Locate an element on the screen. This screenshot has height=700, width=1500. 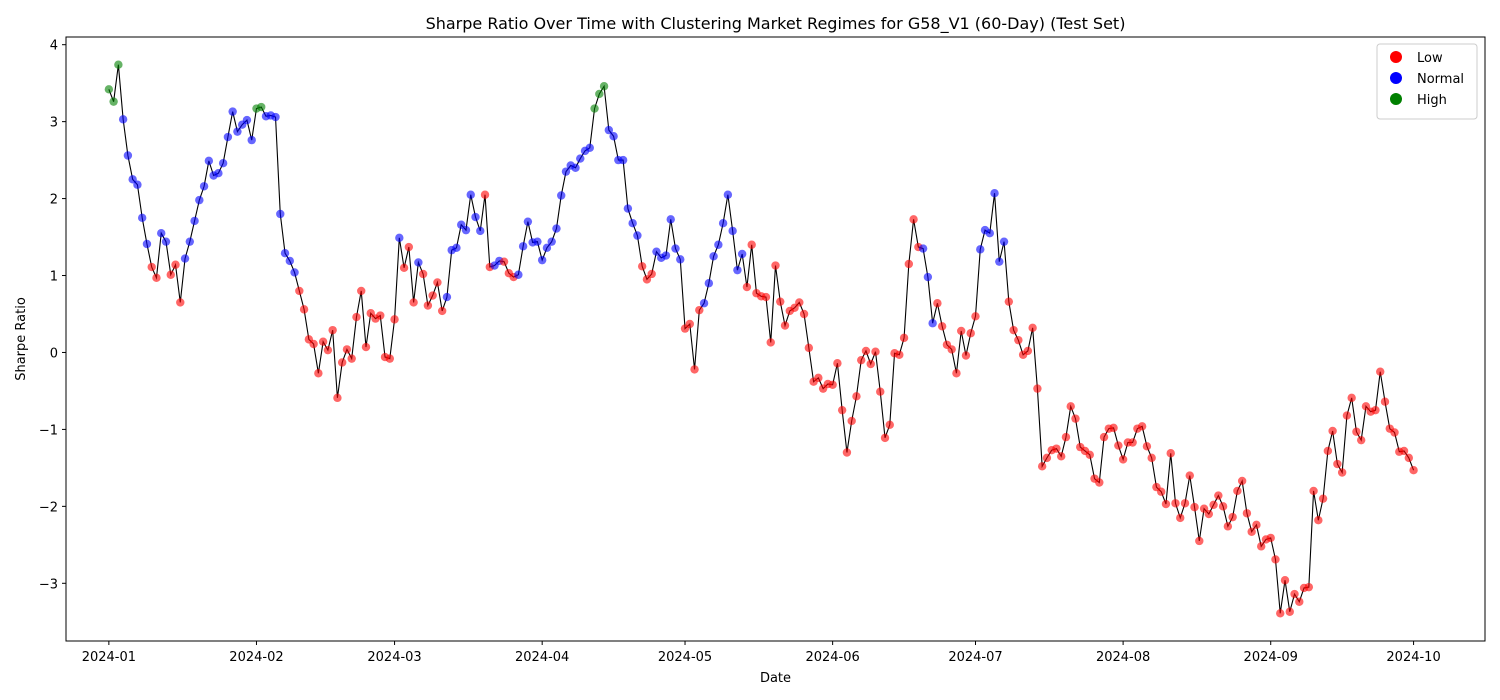
y-tick-label: −2 is located at coordinates (48, 507).